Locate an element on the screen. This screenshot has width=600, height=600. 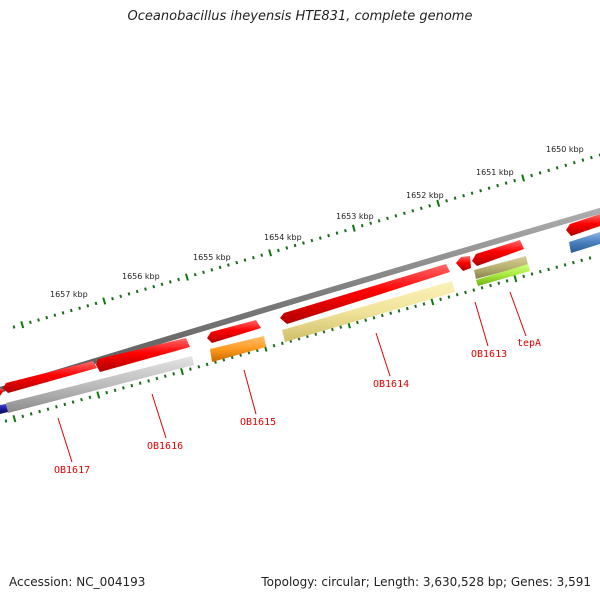
tick-label-1655: 1655 kbp is located at coordinates (212, 257).